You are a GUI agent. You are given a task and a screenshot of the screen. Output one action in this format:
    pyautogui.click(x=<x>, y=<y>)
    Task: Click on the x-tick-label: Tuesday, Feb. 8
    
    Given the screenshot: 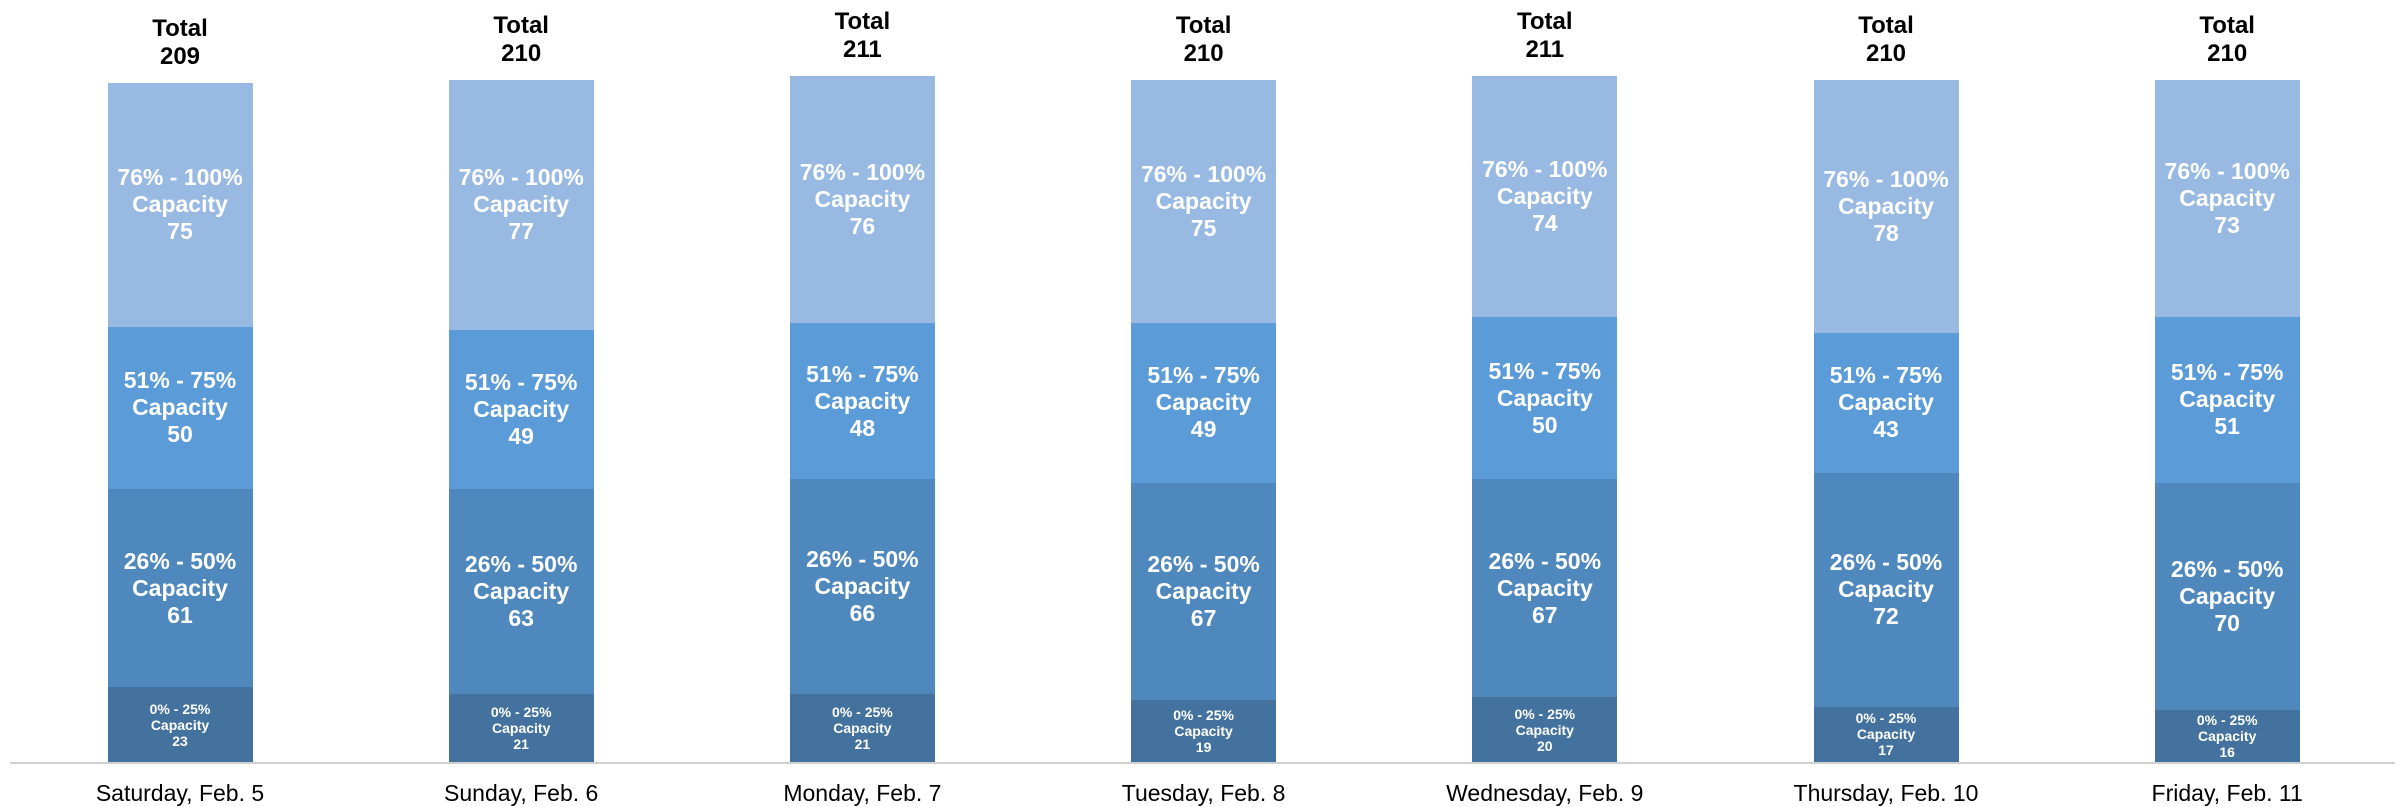 What is the action you would take?
    pyautogui.click(x=1203, y=793)
    